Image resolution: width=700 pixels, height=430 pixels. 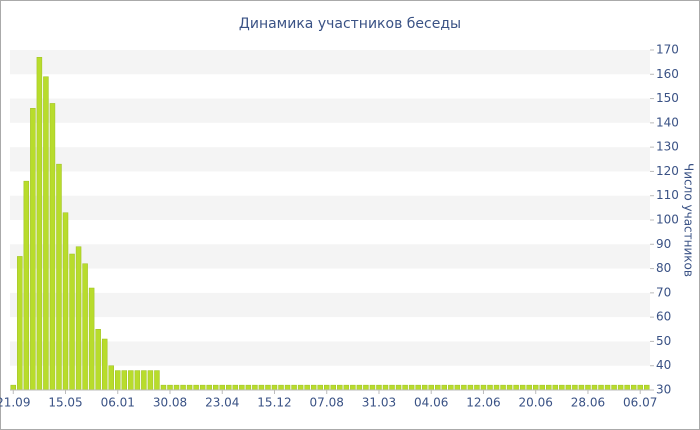 What do you see at coordinates (65, 403) in the screenshot?
I see `x-tick-label: 15.05` at bounding box center [65, 403].